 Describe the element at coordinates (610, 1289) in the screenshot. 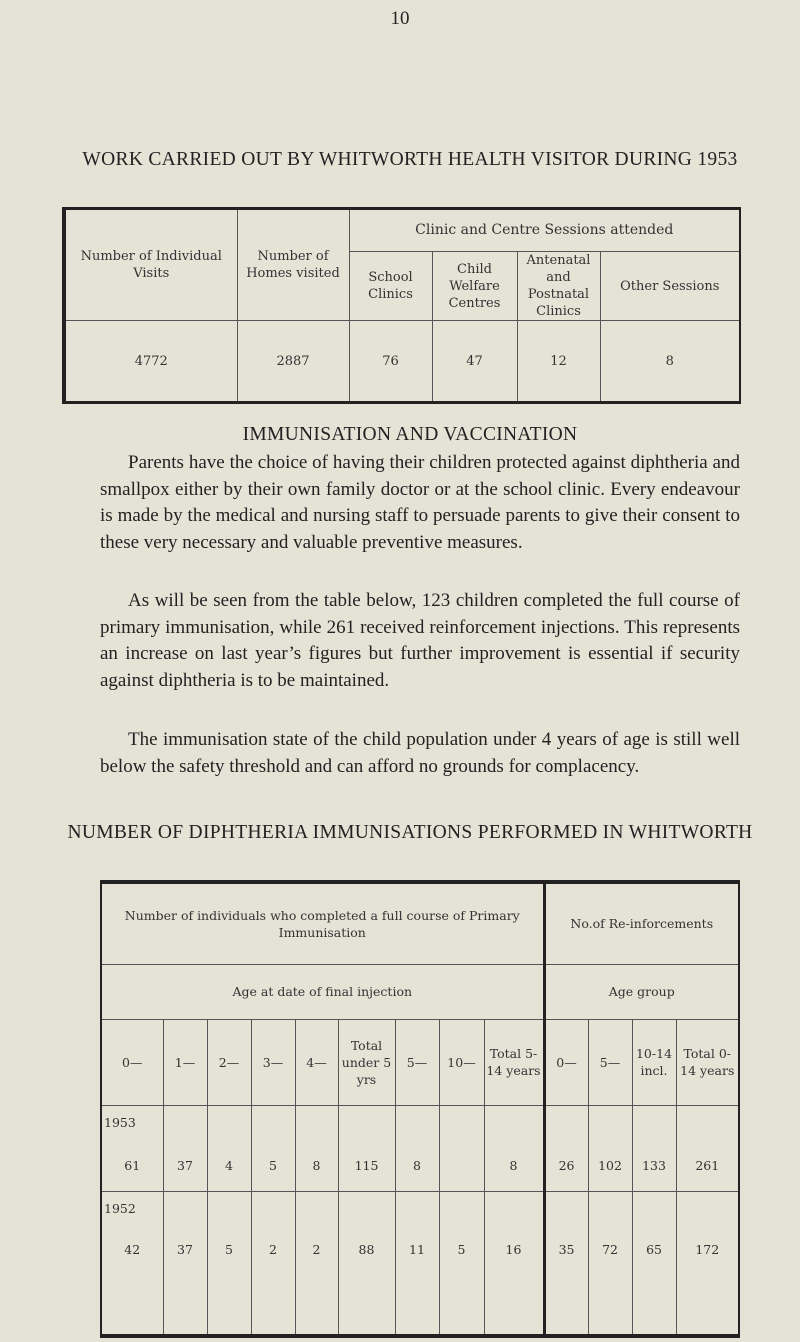

I see `cell: 72` at that location.